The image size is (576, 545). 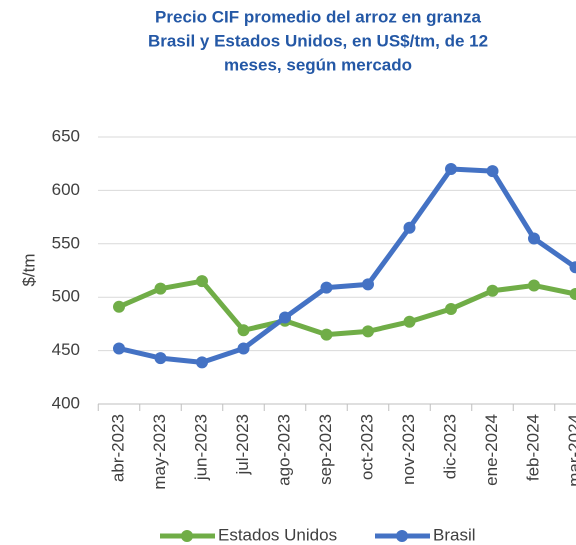 I want to click on x-tick-label: jul-2023, so click(x=242, y=445).